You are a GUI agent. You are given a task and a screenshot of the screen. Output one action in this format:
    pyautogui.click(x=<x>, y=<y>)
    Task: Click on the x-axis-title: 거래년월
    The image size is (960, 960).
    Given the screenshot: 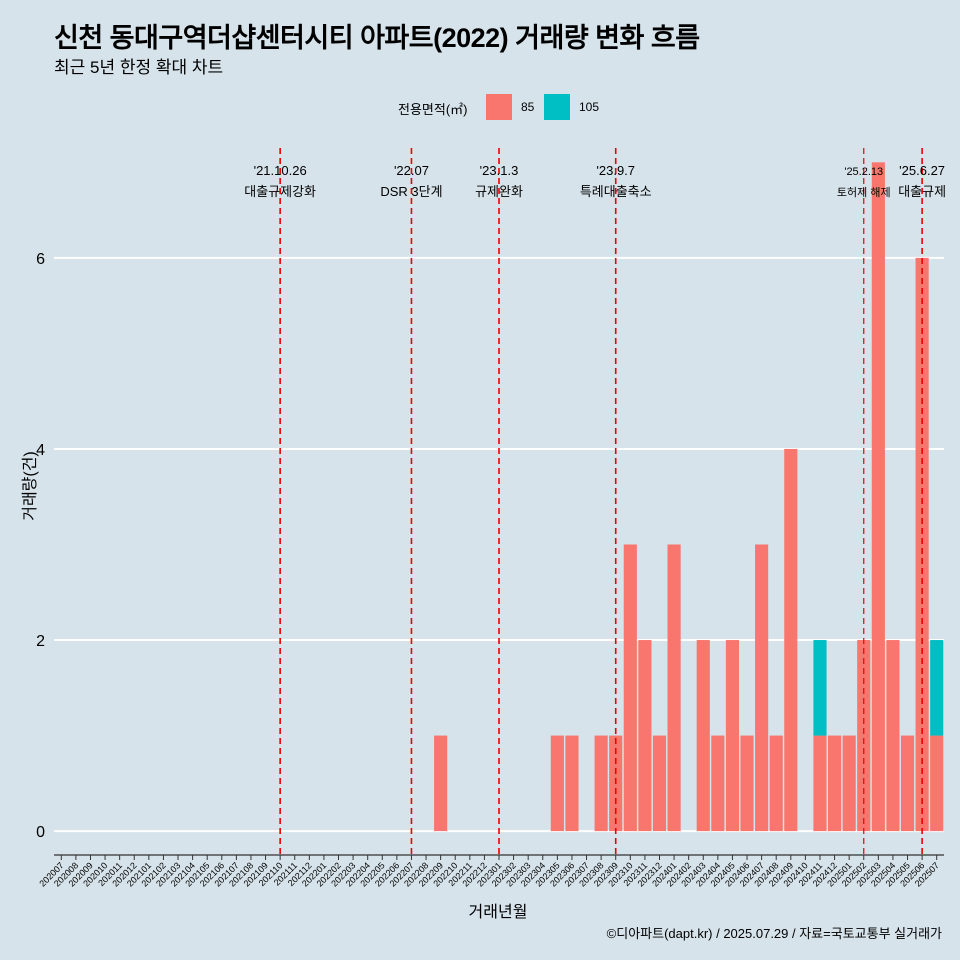 What is the action you would take?
    pyautogui.click(x=498, y=912)
    